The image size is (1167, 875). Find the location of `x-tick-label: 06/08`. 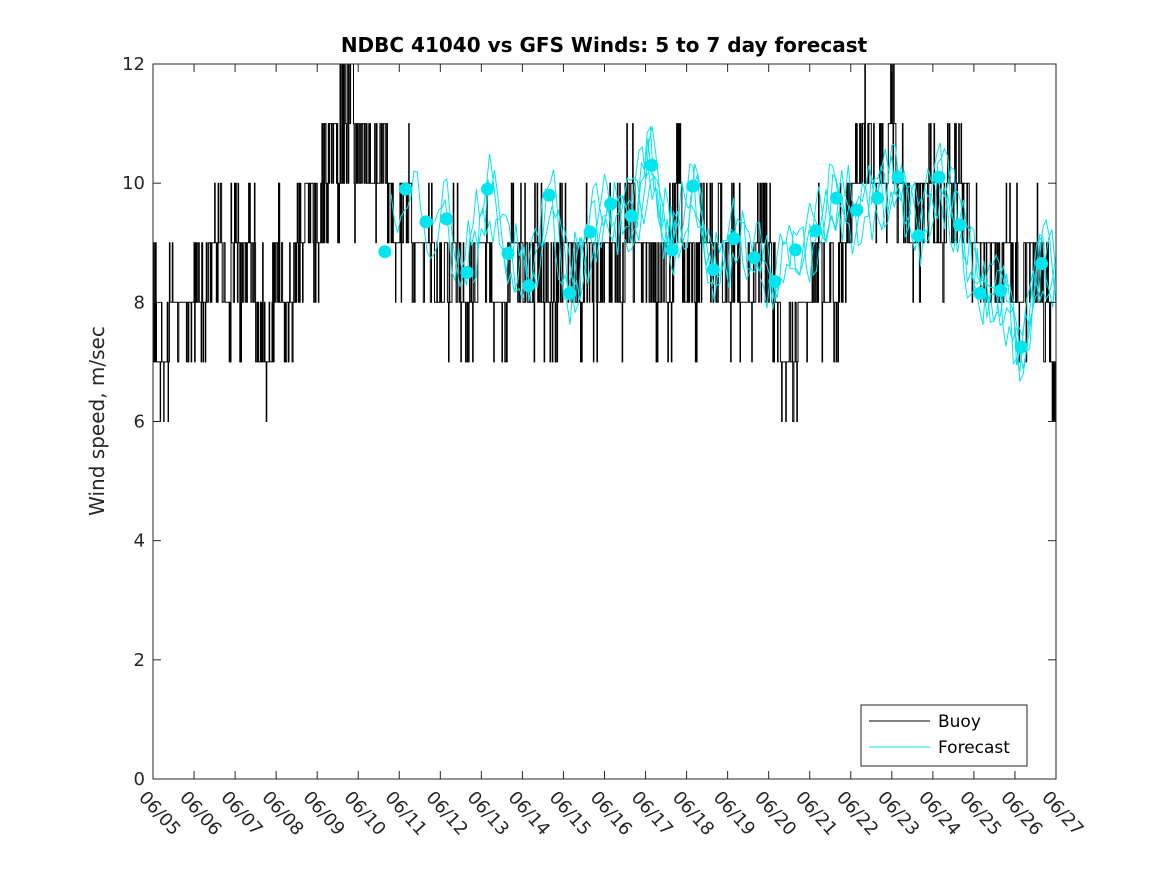

x-tick-label: 06/08 is located at coordinates (282, 813).